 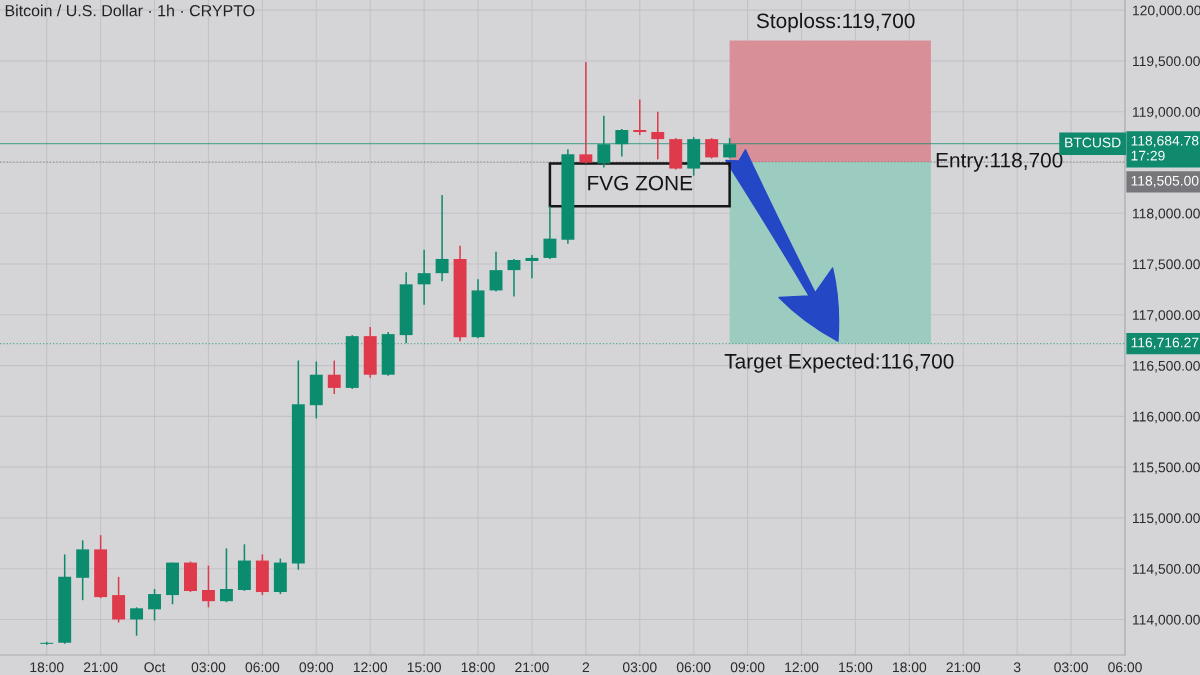 I want to click on y-tick-label: 118,000.00, so click(x=1166, y=214).